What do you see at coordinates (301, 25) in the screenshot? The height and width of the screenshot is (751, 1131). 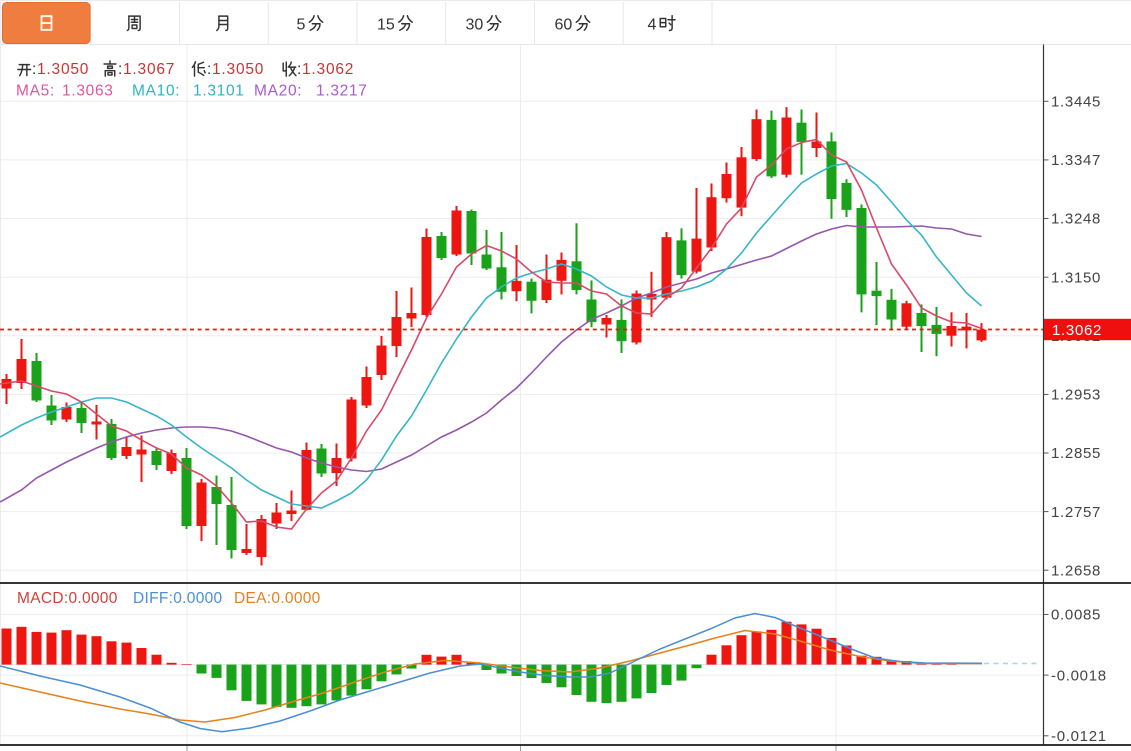 I see `svg-text: 5` at bounding box center [301, 25].